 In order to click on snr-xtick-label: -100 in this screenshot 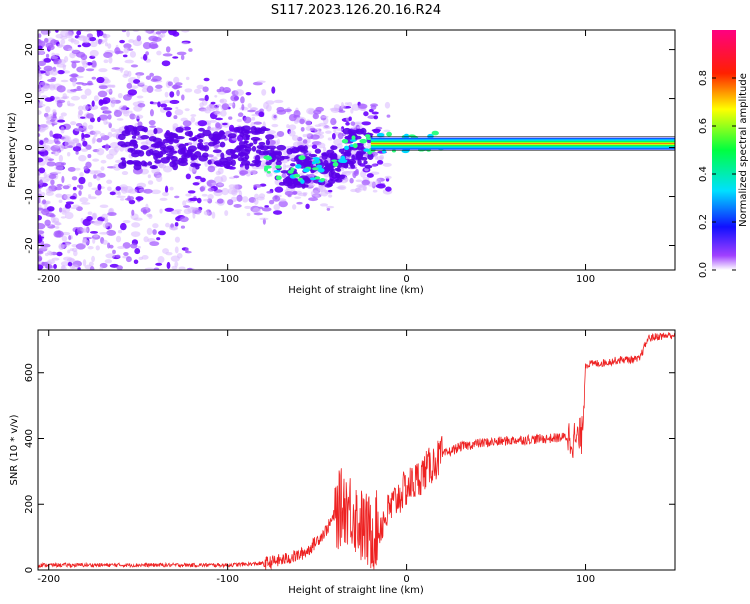, I will do `click(227, 579)`.